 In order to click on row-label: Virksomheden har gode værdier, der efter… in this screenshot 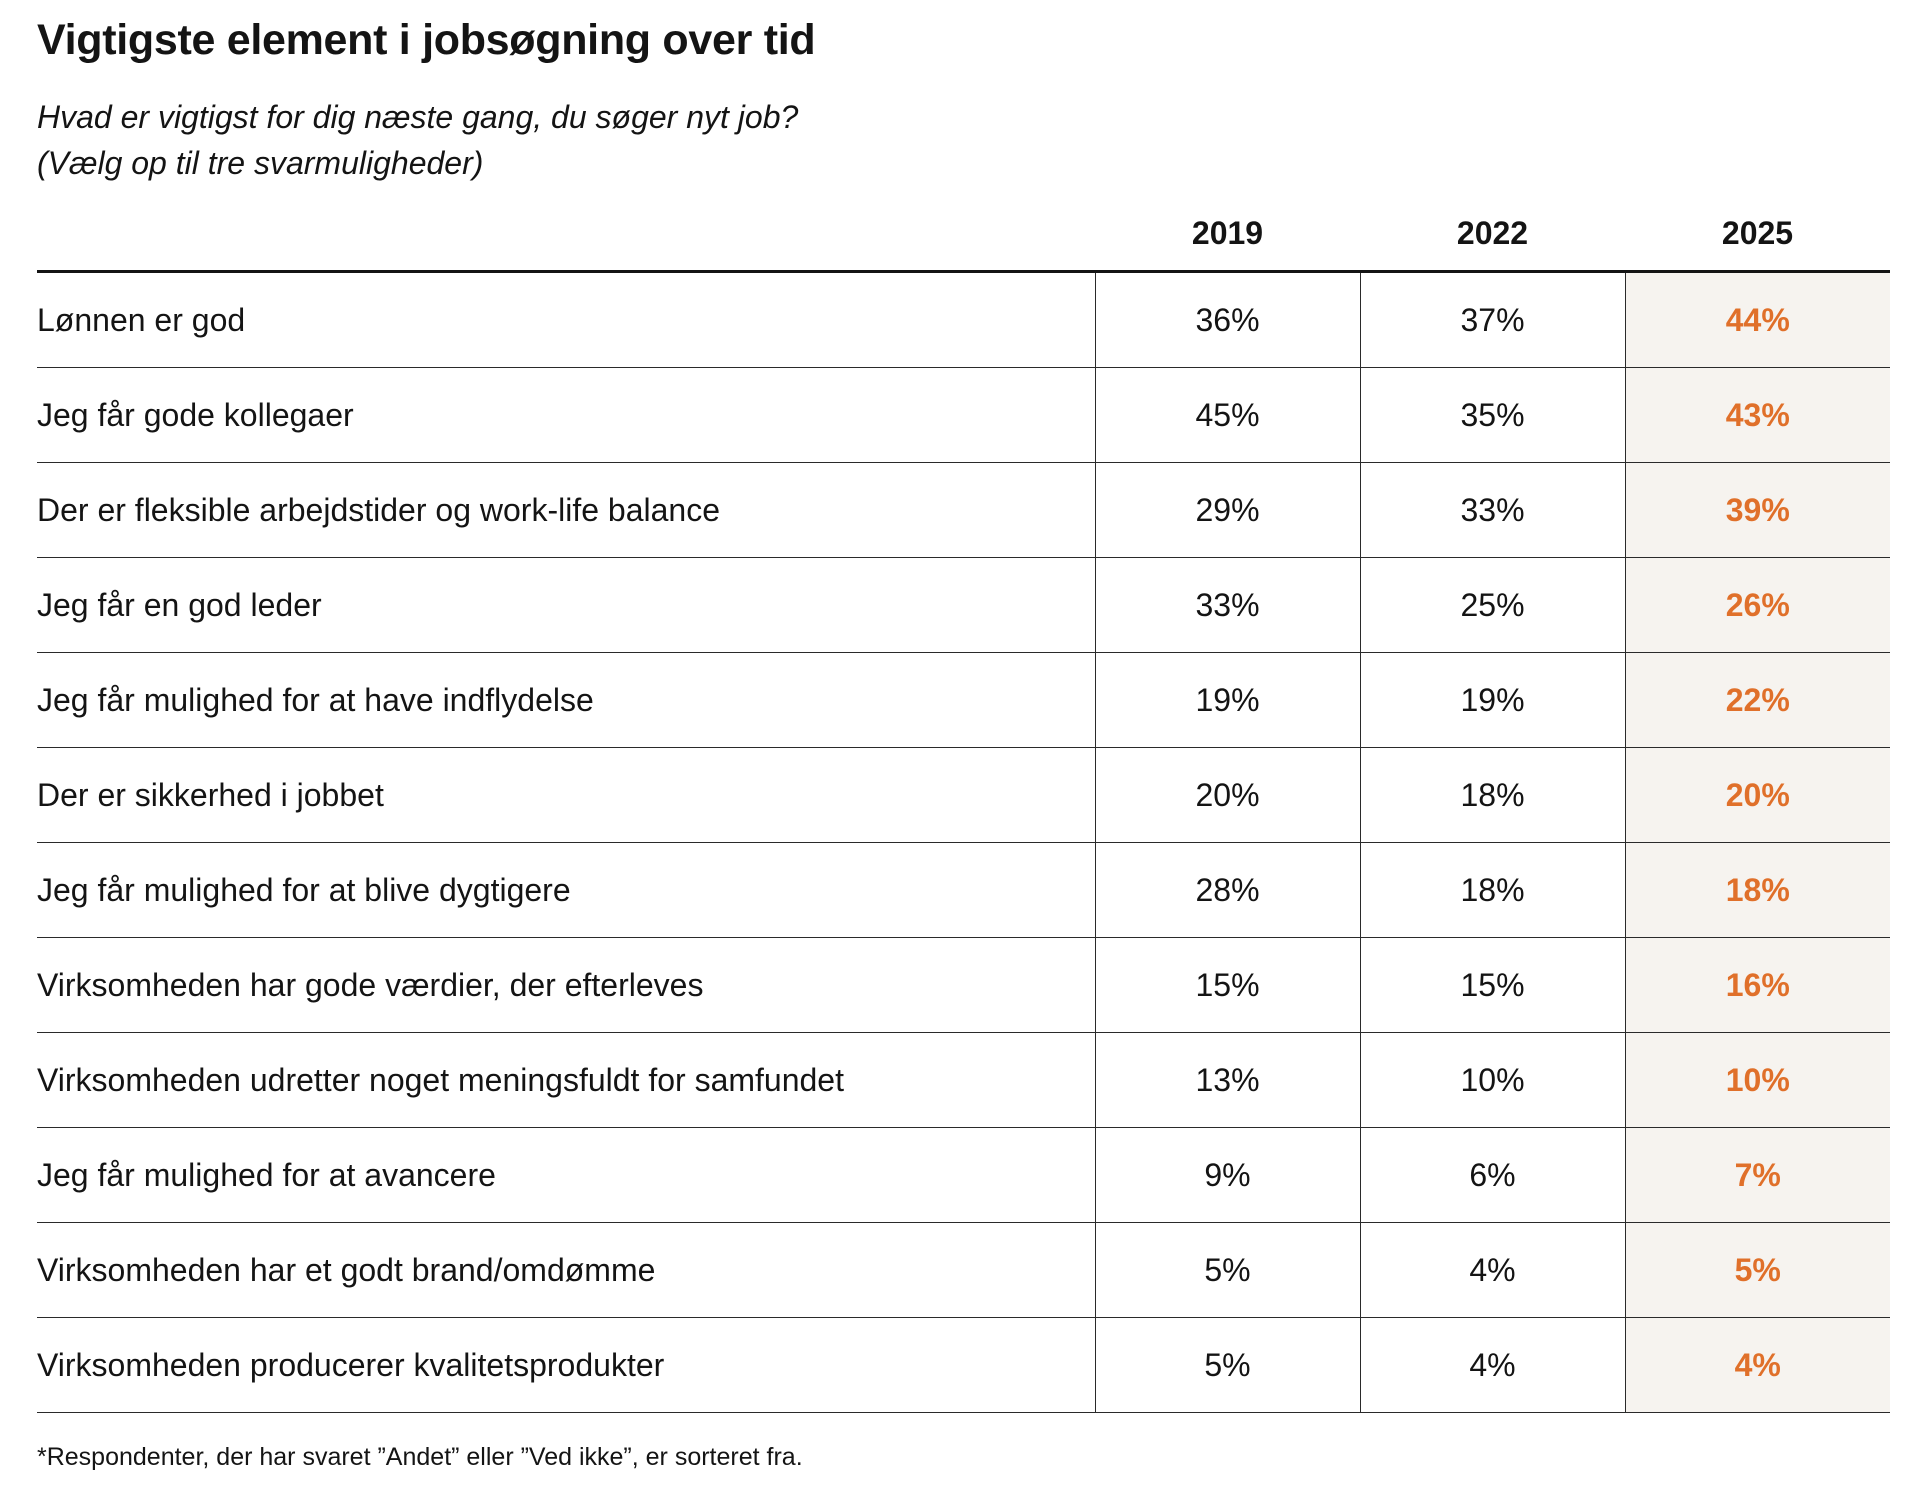, I will do `click(566, 985)`.